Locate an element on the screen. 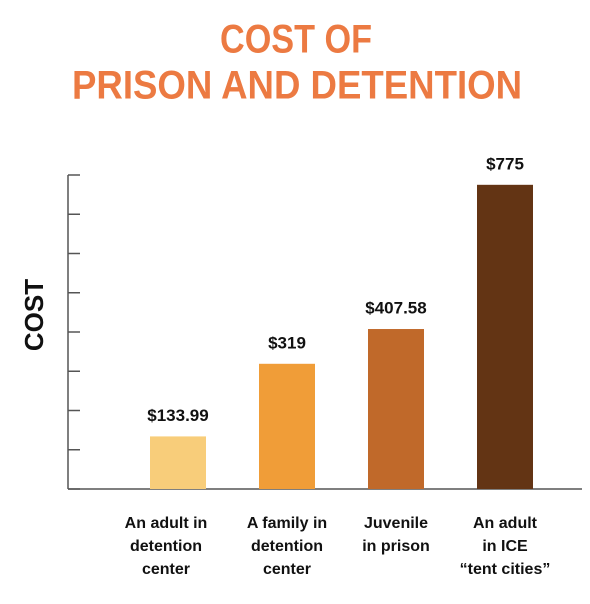  value-label: $407.58 is located at coordinates (395, 308).